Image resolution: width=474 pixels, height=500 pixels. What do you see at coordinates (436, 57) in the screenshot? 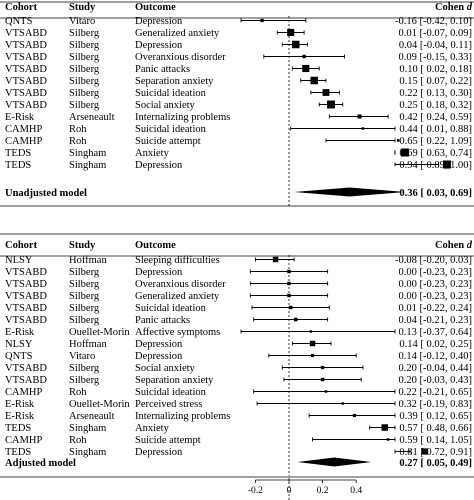
I see `row-effect-label: 0.09 [-0.15, 0.33]` at bounding box center [436, 57].